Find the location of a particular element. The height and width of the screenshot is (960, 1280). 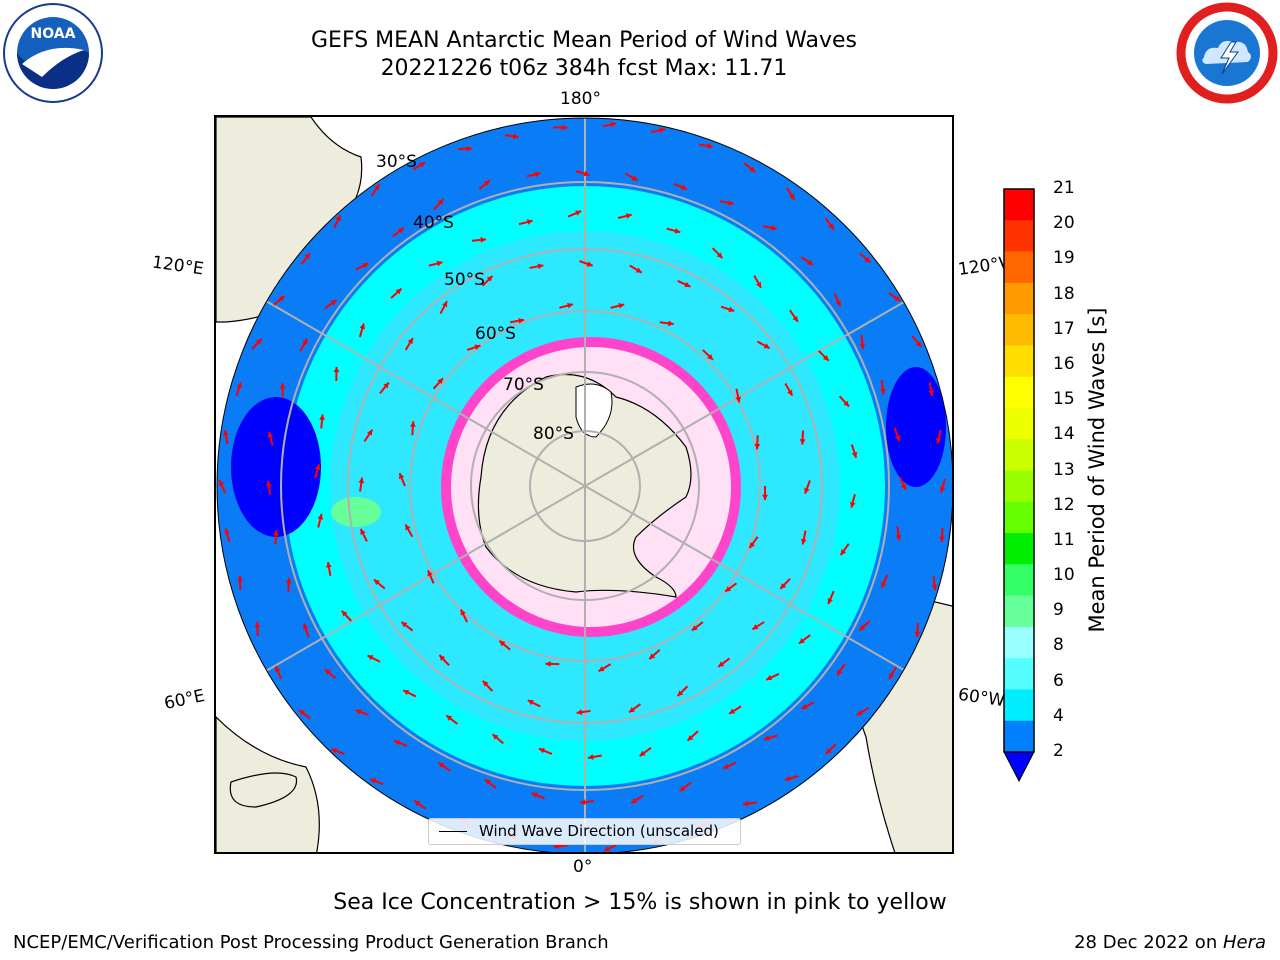

colorbar-tick-label: 17 is located at coordinates (1064, 328).